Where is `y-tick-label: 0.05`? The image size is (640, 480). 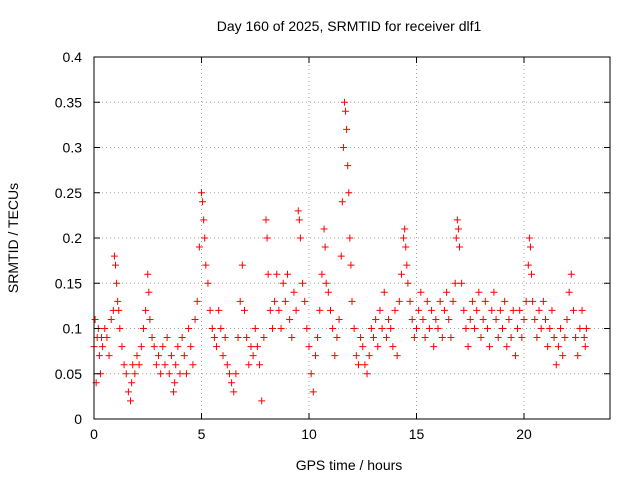
y-tick-label: 0.05 is located at coordinates (68, 374).